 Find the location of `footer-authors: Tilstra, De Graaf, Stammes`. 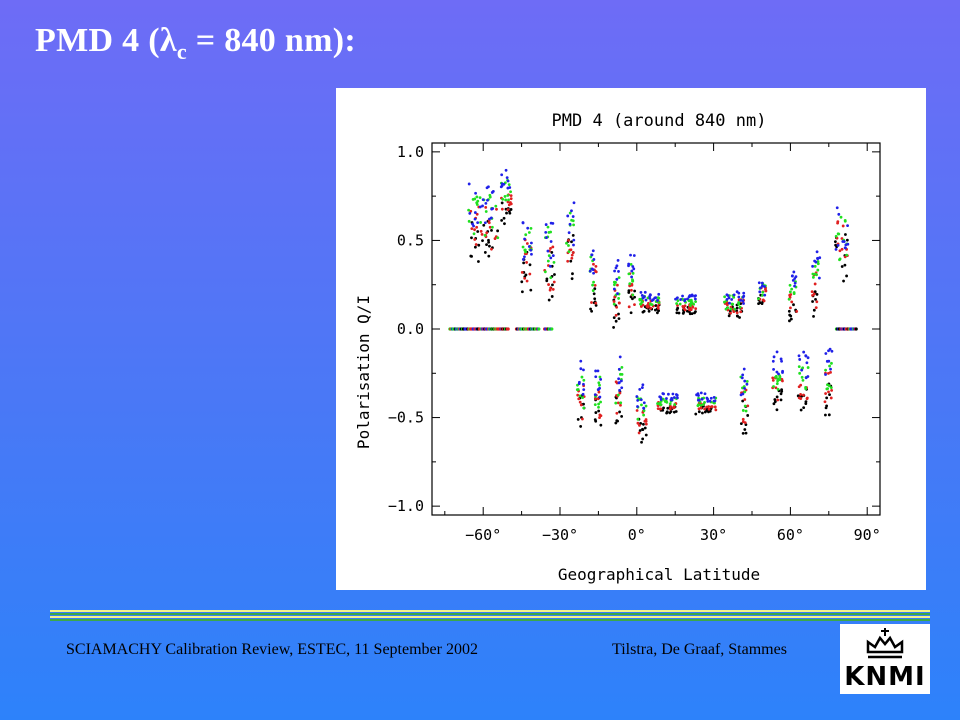

footer-authors: Tilstra, De Graaf, Stammes is located at coordinates (699, 649).